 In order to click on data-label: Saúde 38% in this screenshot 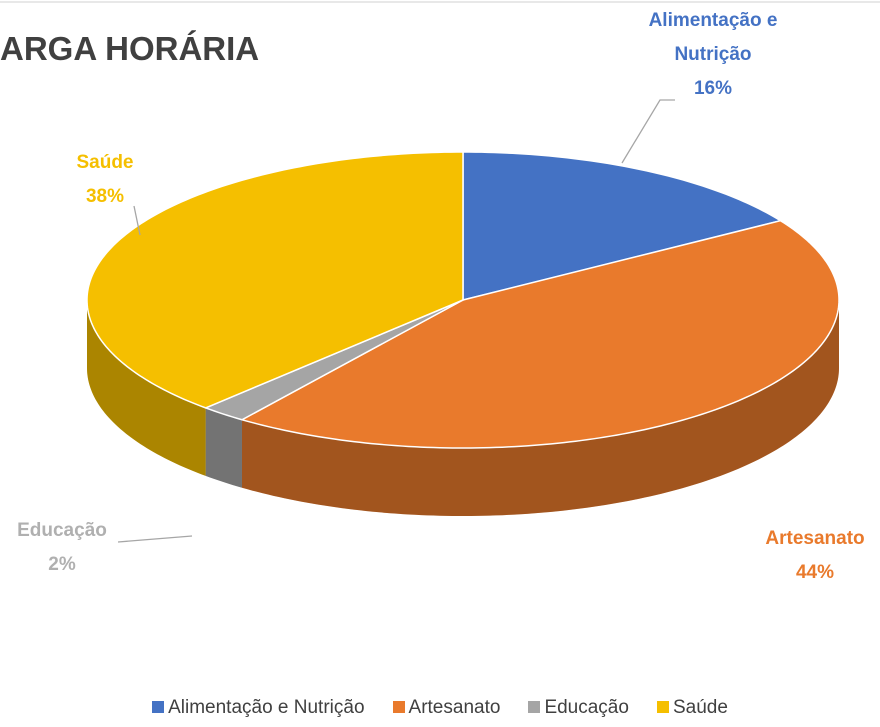, I will do `click(105, 180)`.